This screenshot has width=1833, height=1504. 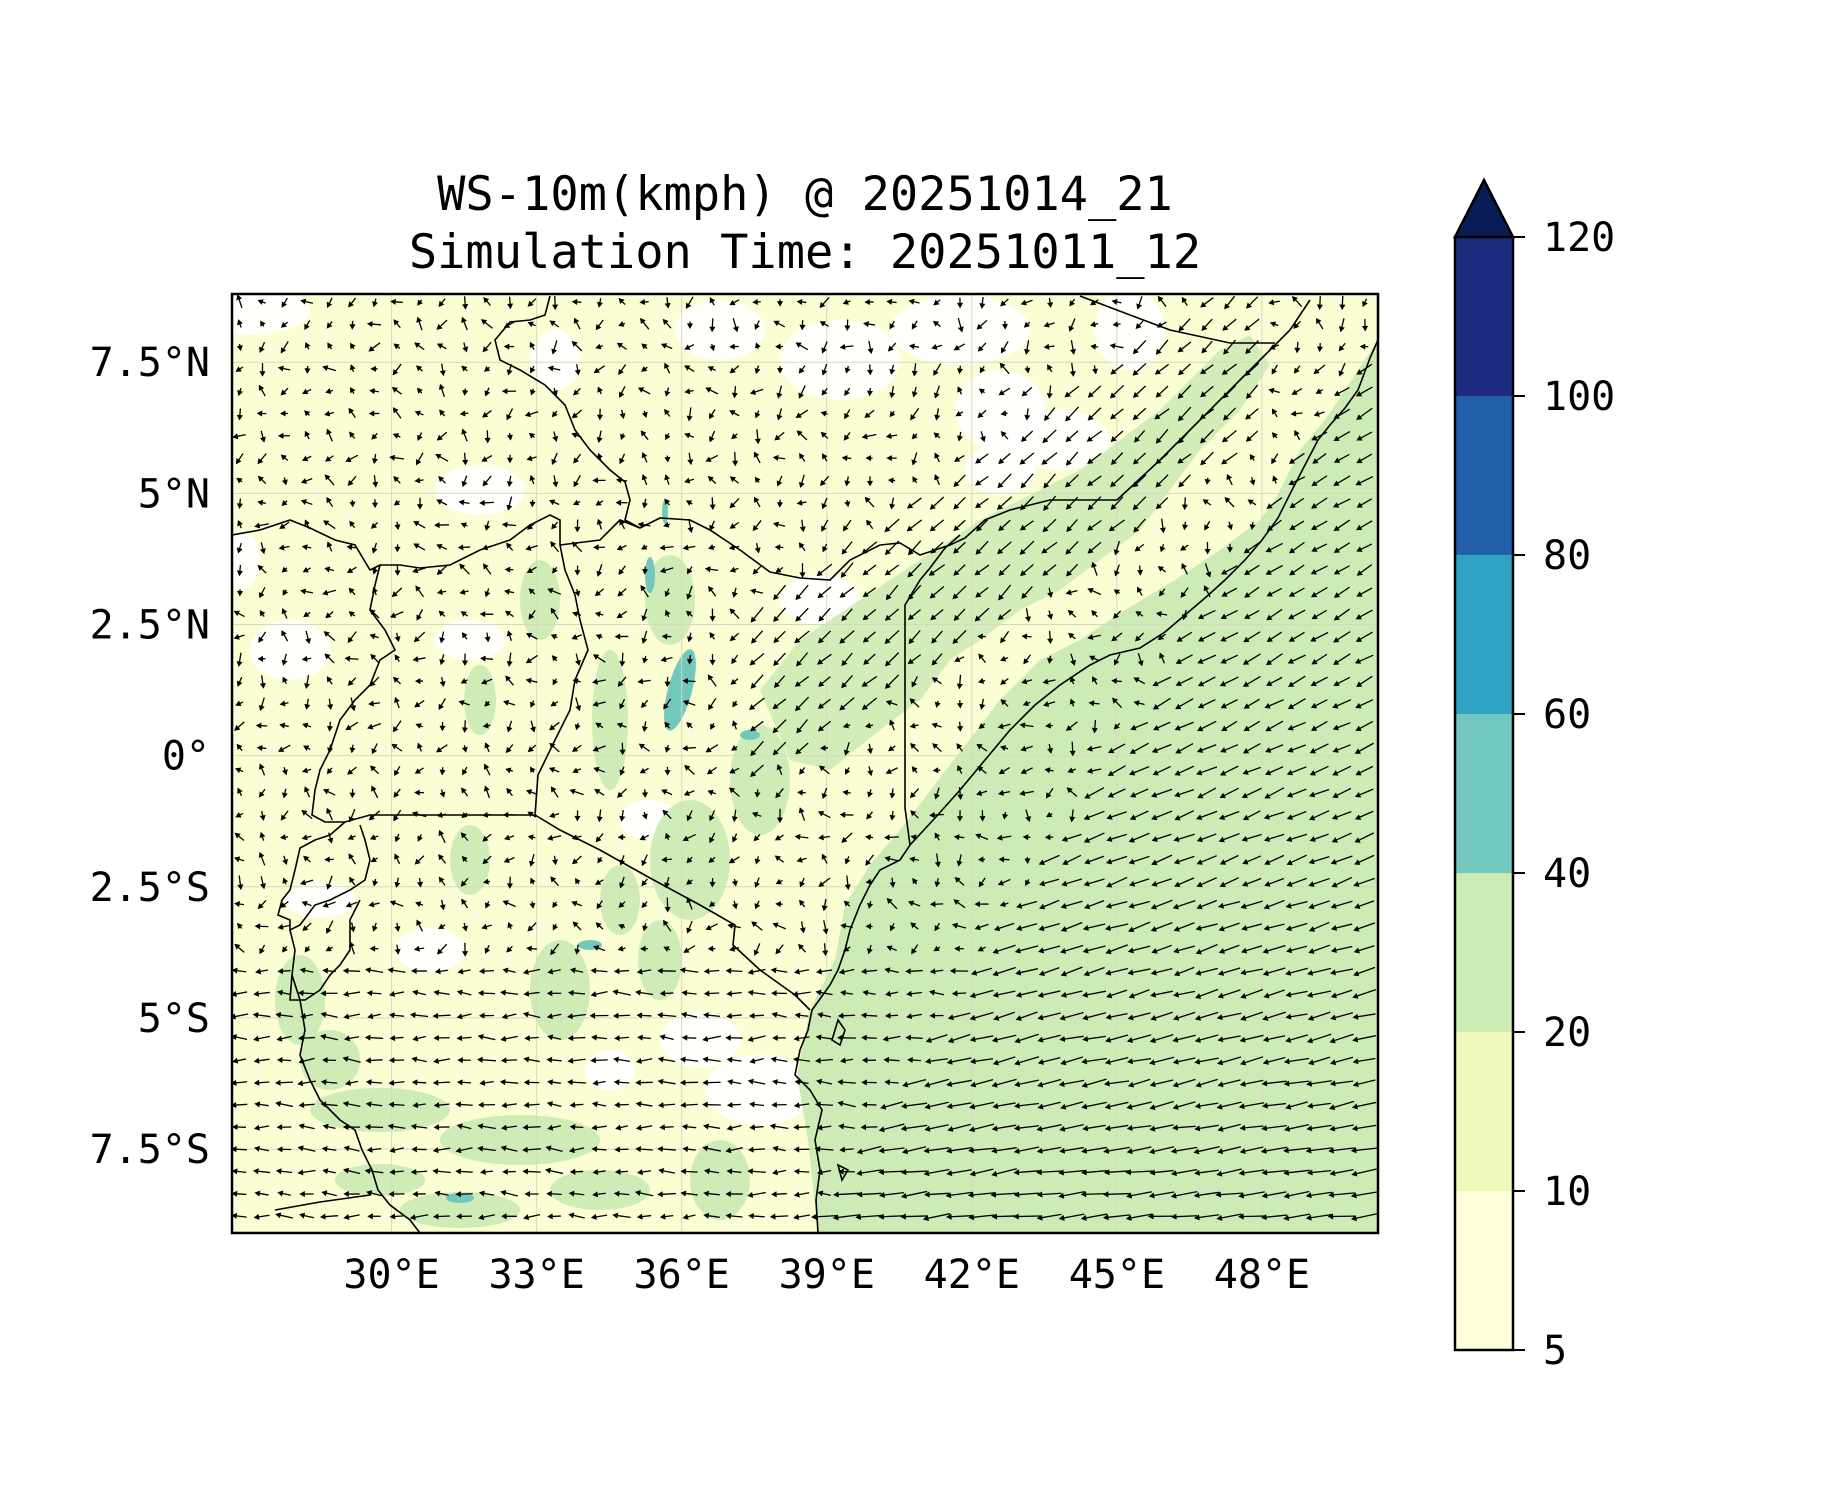 I want to click on colorbar-tick-label: 10, so click(x=1567, y=1192).